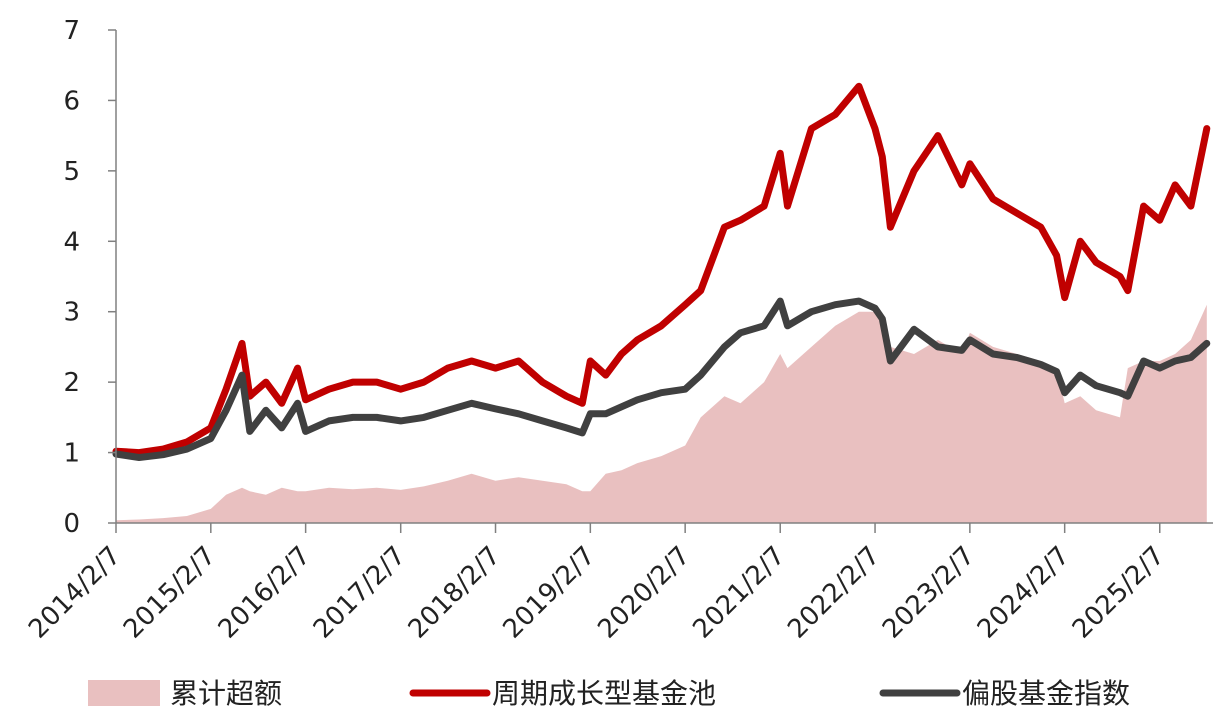  What do you see at coordinates (71, 313) in the screenshot?
I see `y-tick-label: 3` at bounding box center [71, 313].